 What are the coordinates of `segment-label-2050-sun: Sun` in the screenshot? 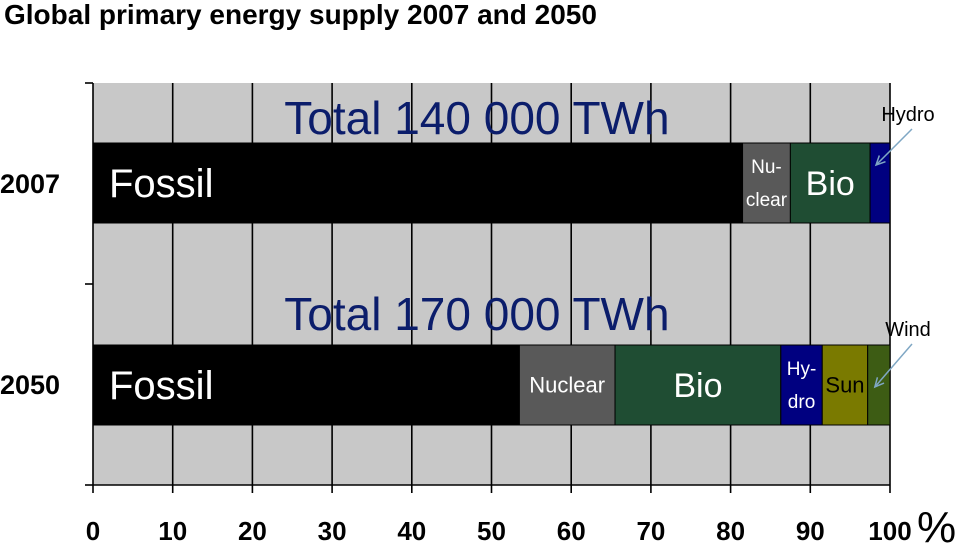 It's located at (844, 385).